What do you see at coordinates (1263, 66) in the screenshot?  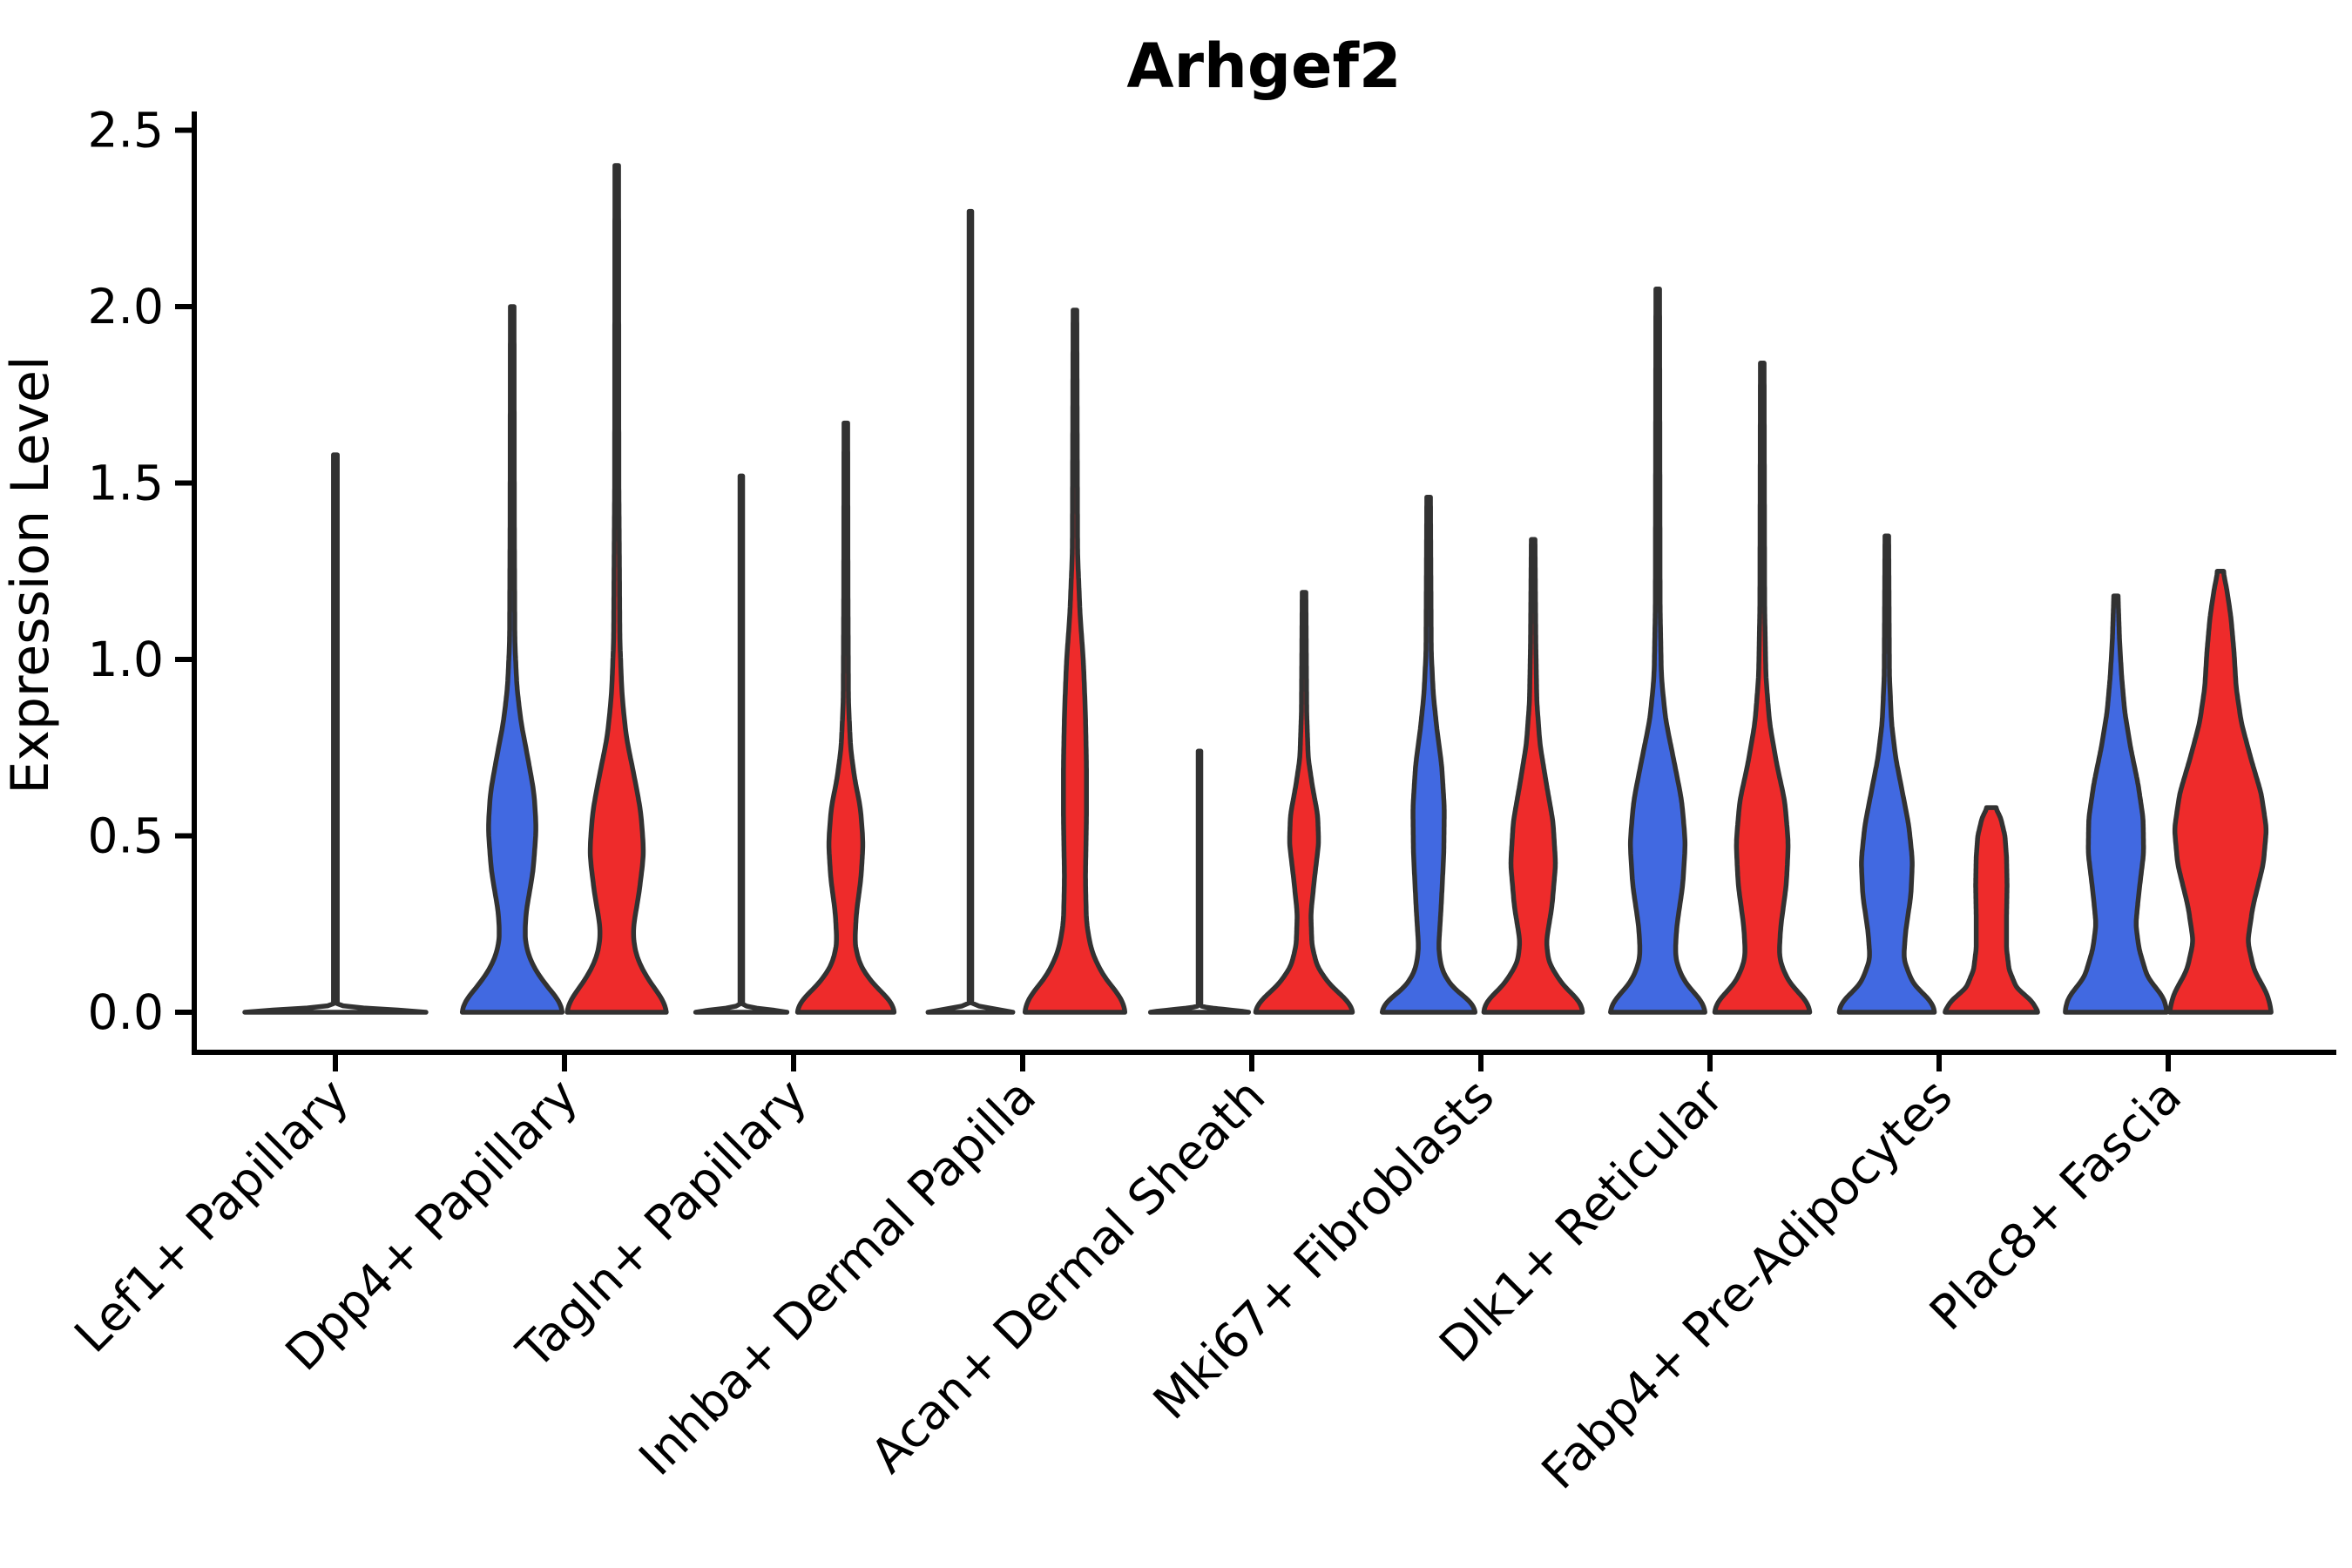 I see `chart-title: Arhgef2` at bounding box center [1263, 66].